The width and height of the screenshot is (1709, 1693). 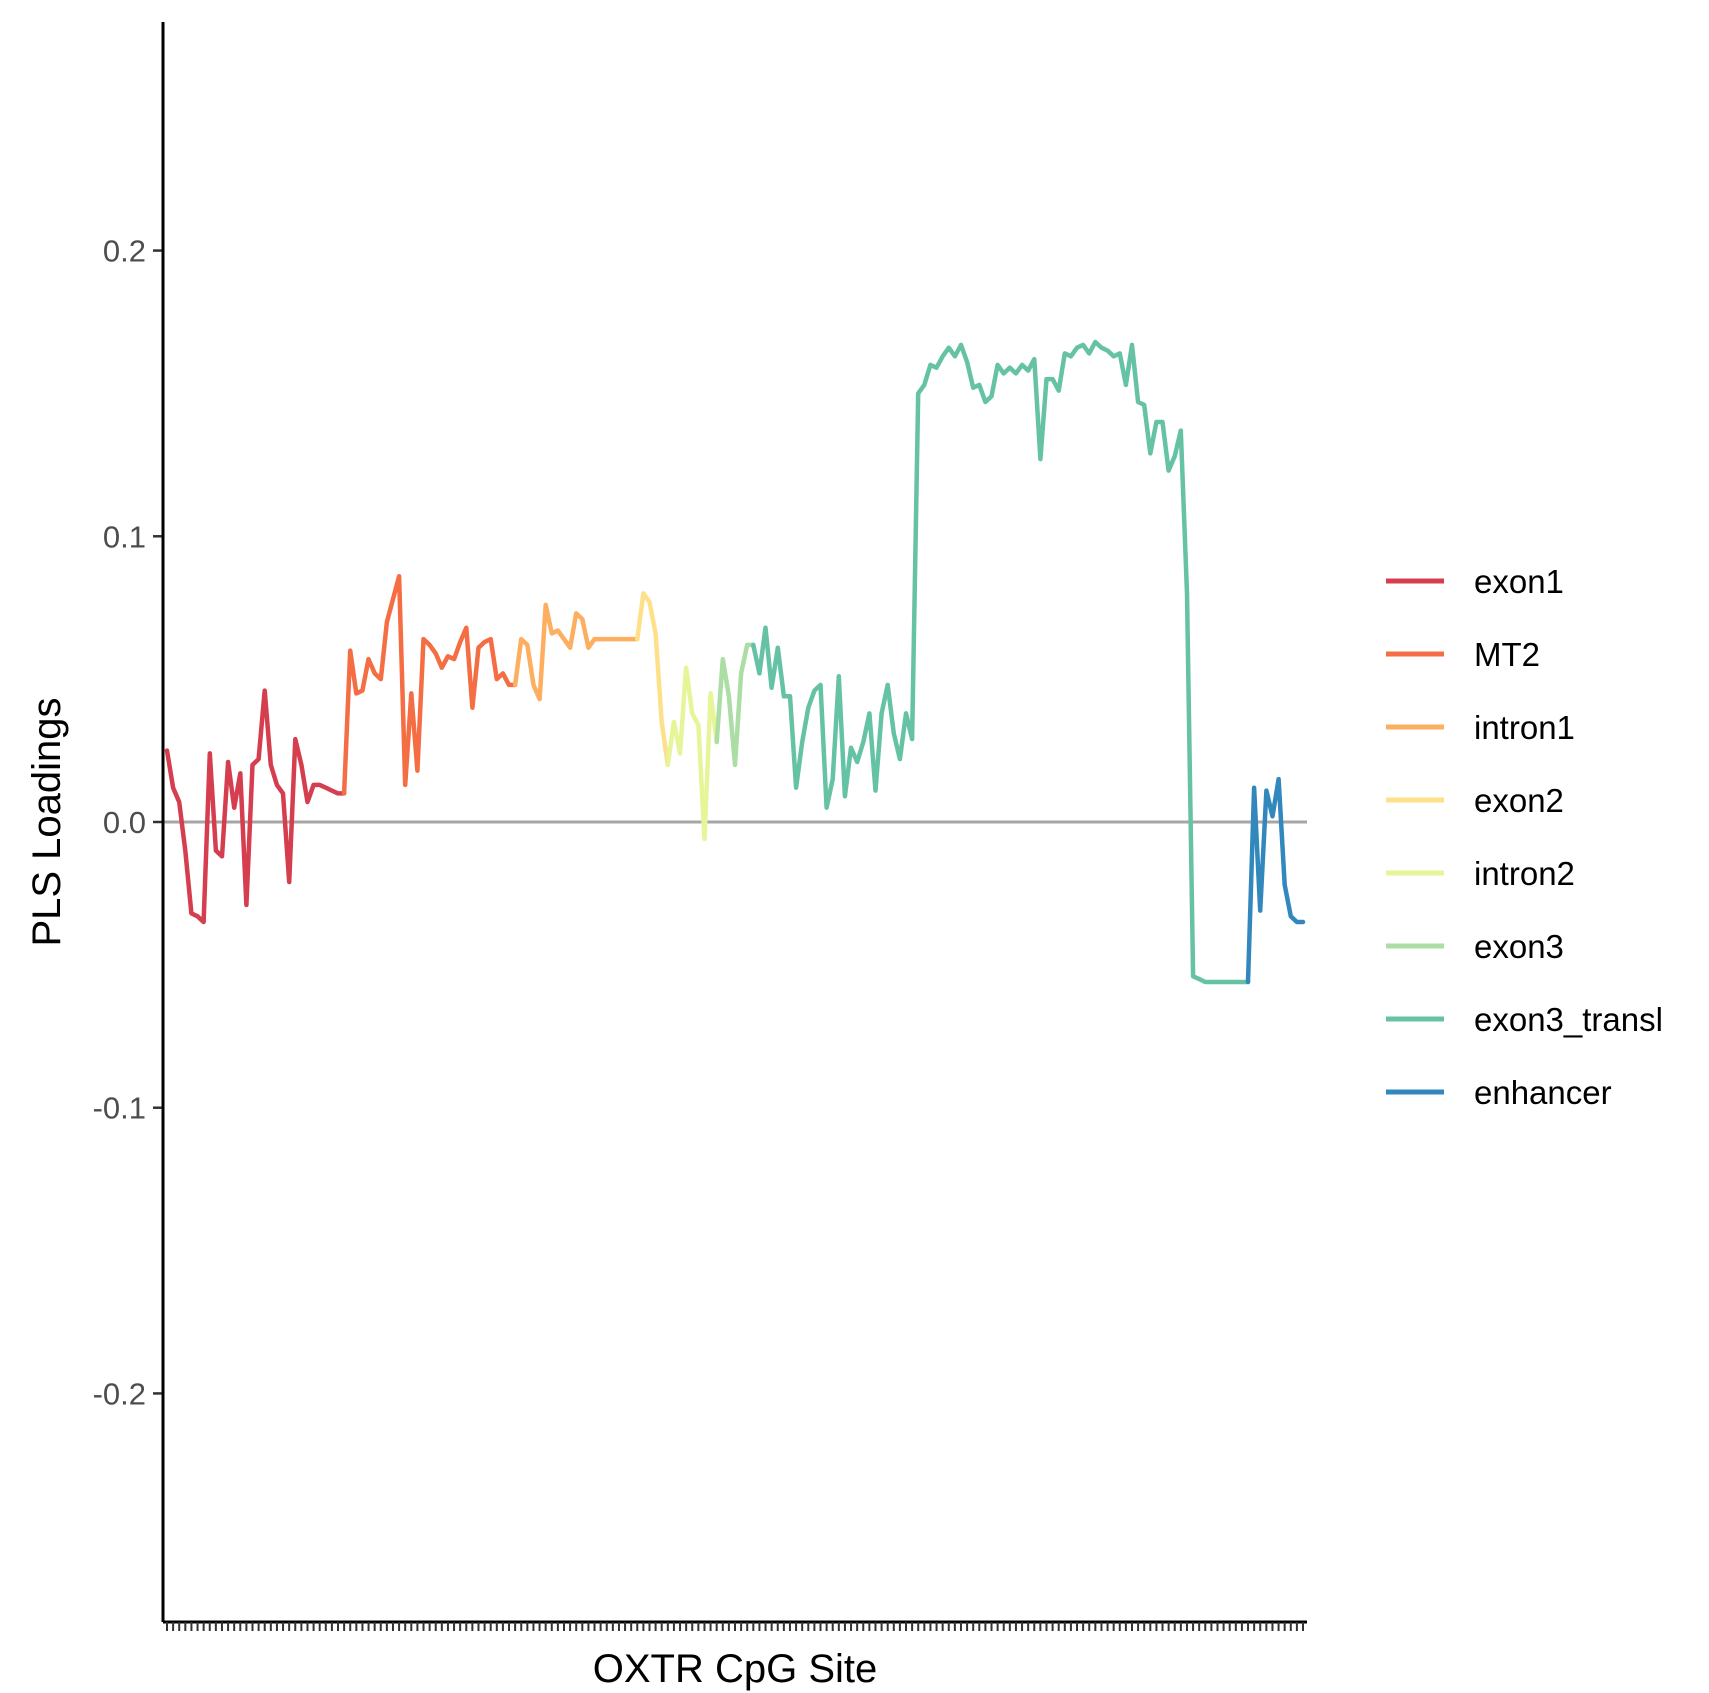 I want to click on y-axis-tick-labels: -0.2 -0.1 0.0 0.1 0.2, so click(x=119, y=823).